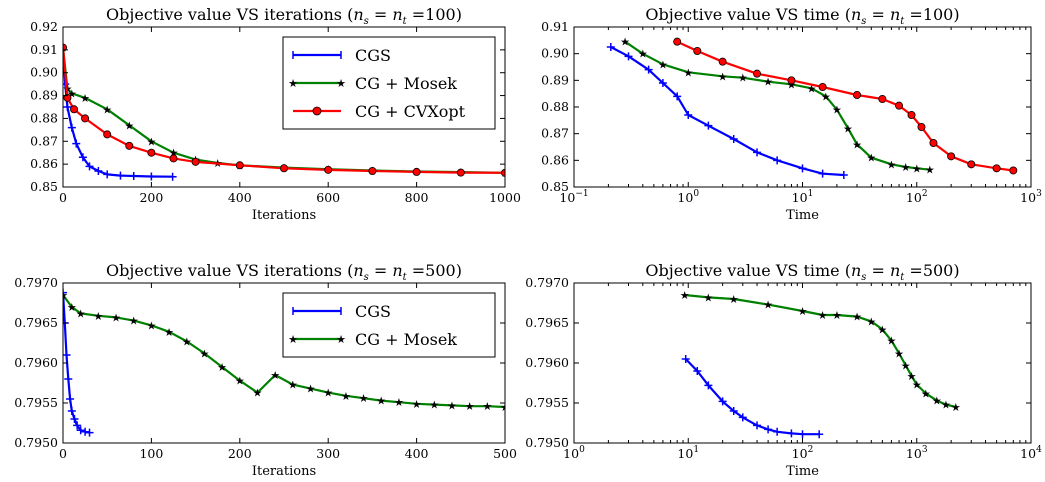 The height and width of the screenshot is (482, 1045). What do you see at coordinates (44, 140) in the screenshot?
I see `y-tick-label: 0.87` at bounding box center [44, 140].